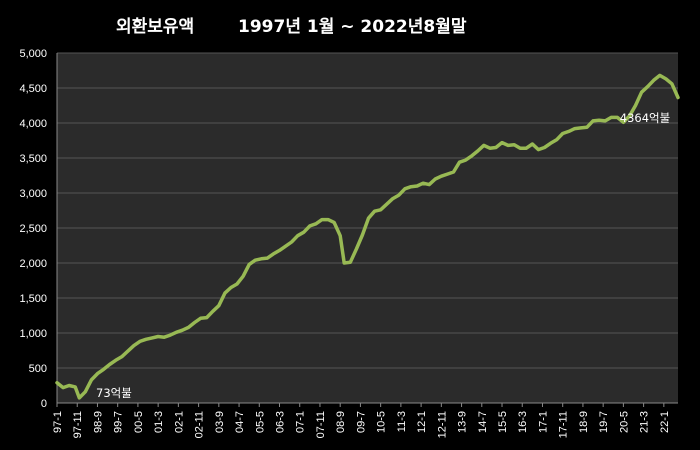 The height and width of the screenshot is (450, 700). Describe the element at coordinates (523, 422) in the screenshot. I see `x-tick-label: 16-3` at that location.